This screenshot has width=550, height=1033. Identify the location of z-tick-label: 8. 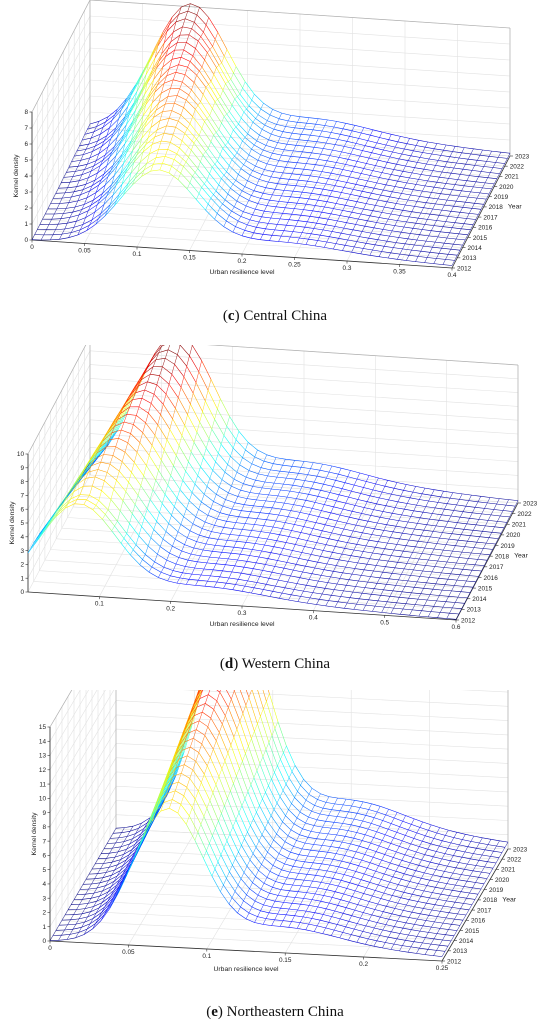
(26, 112).